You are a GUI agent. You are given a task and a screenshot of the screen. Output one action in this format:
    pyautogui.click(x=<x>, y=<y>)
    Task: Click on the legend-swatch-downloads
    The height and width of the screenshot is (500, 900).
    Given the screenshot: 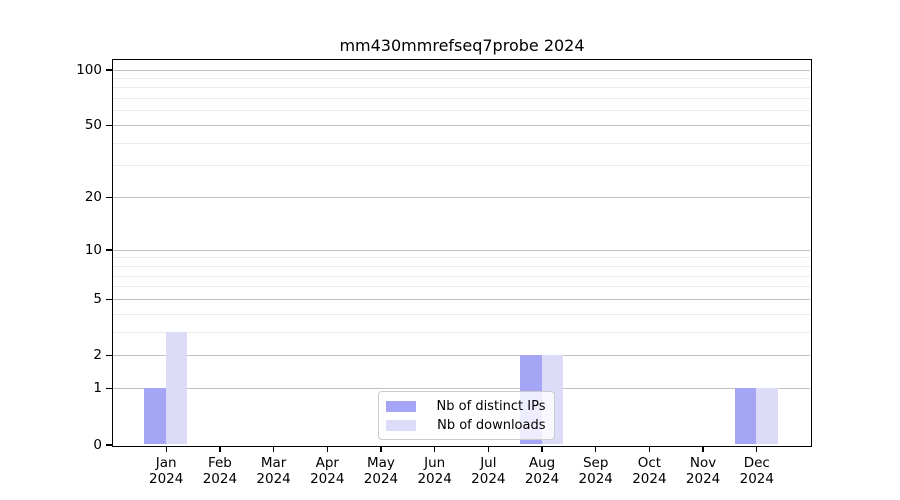 What is the action you would take?
    pyautogui.click(x=400, y=426)
    